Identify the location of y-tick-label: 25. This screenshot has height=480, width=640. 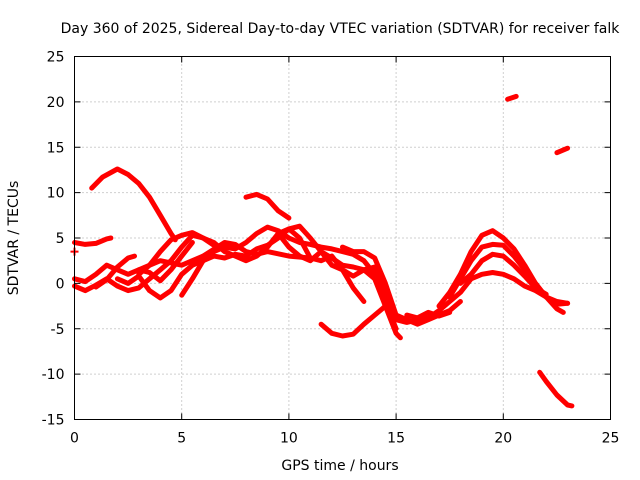
(56, 58).